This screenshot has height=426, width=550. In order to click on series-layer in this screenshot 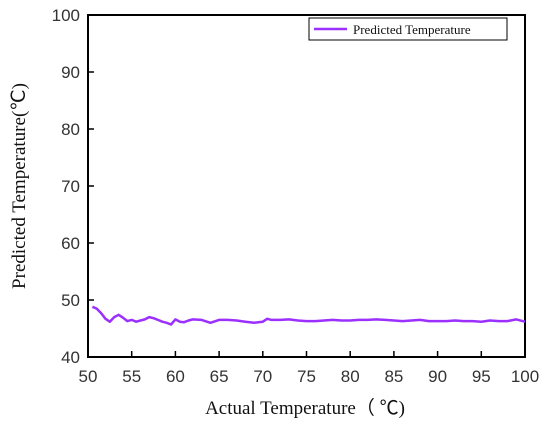, I will do `click(308, 315)`.